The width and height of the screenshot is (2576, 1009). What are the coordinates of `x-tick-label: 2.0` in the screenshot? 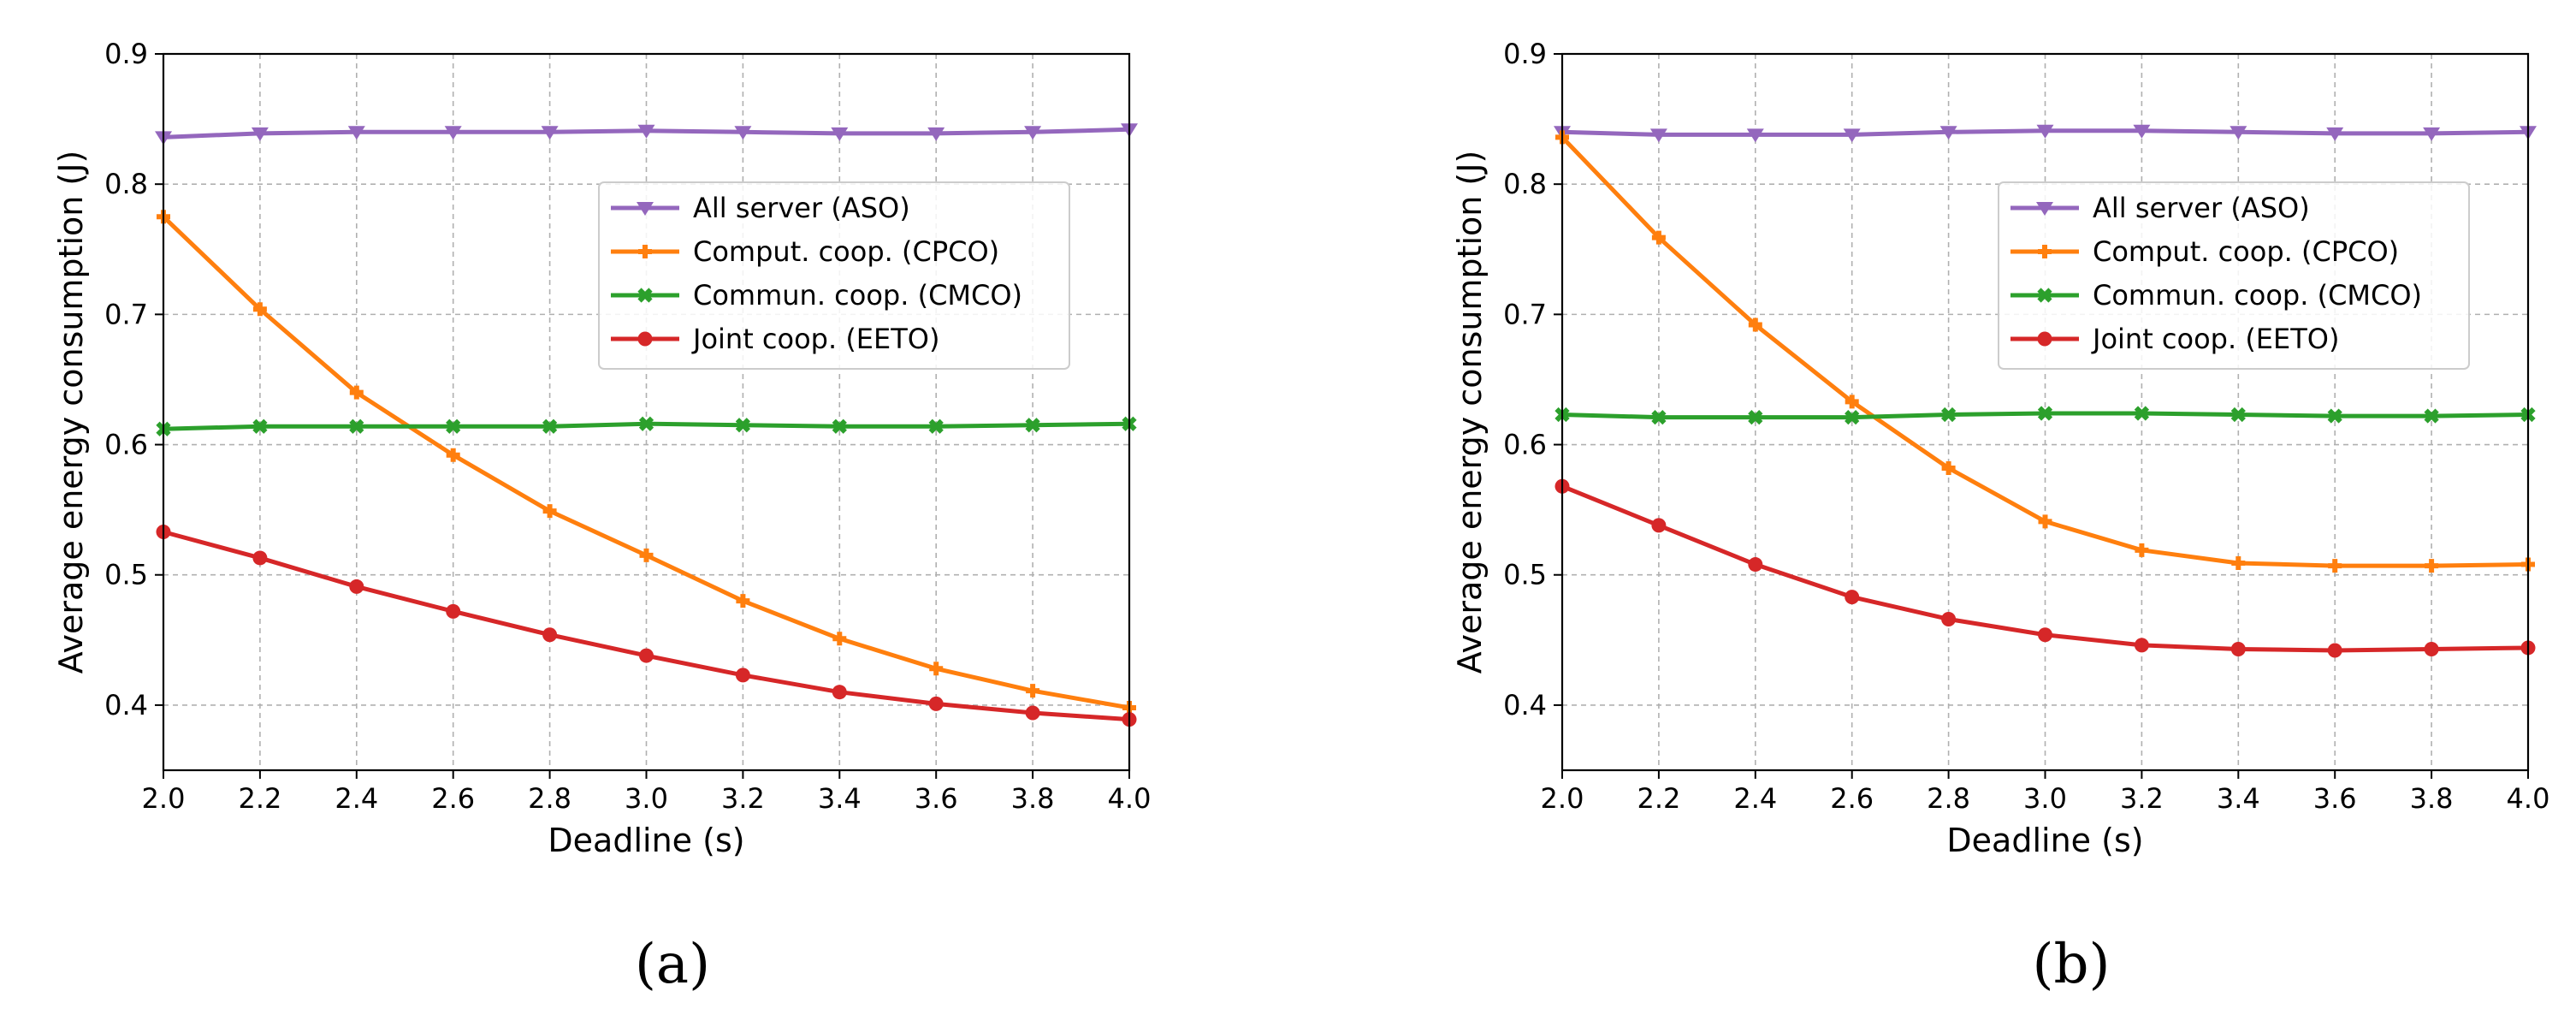 It's located at (164, 798).